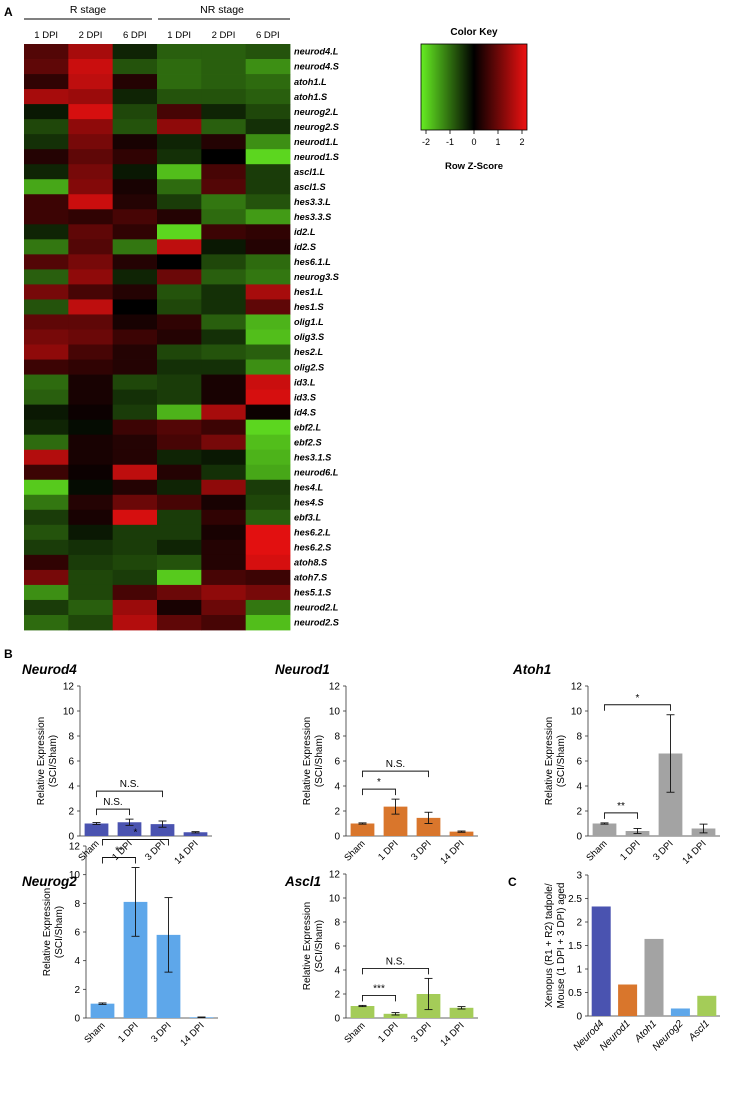  Describe the element at coordinates (317, 277) in the screenshot. I see `heatmap-row-label: neurog3.S` at that location.